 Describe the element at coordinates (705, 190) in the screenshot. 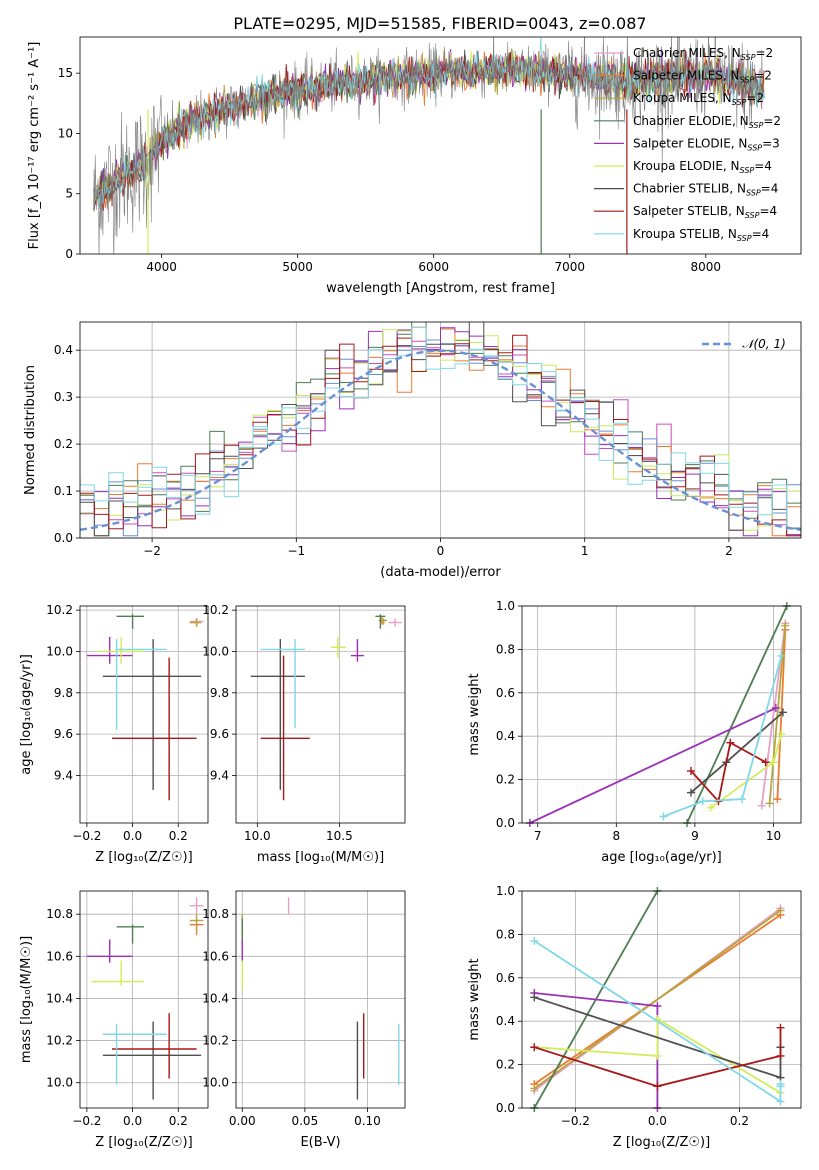

I see `legend-entry: Chabrier STELIB, NSSP=4` at that location.